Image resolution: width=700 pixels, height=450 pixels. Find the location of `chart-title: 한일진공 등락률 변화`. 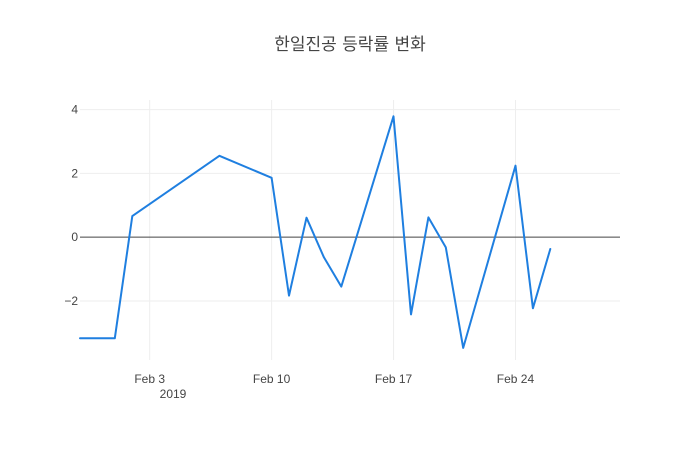

chart-title: 한일진공 등락률 변화 is located at coordinates (350, 45).